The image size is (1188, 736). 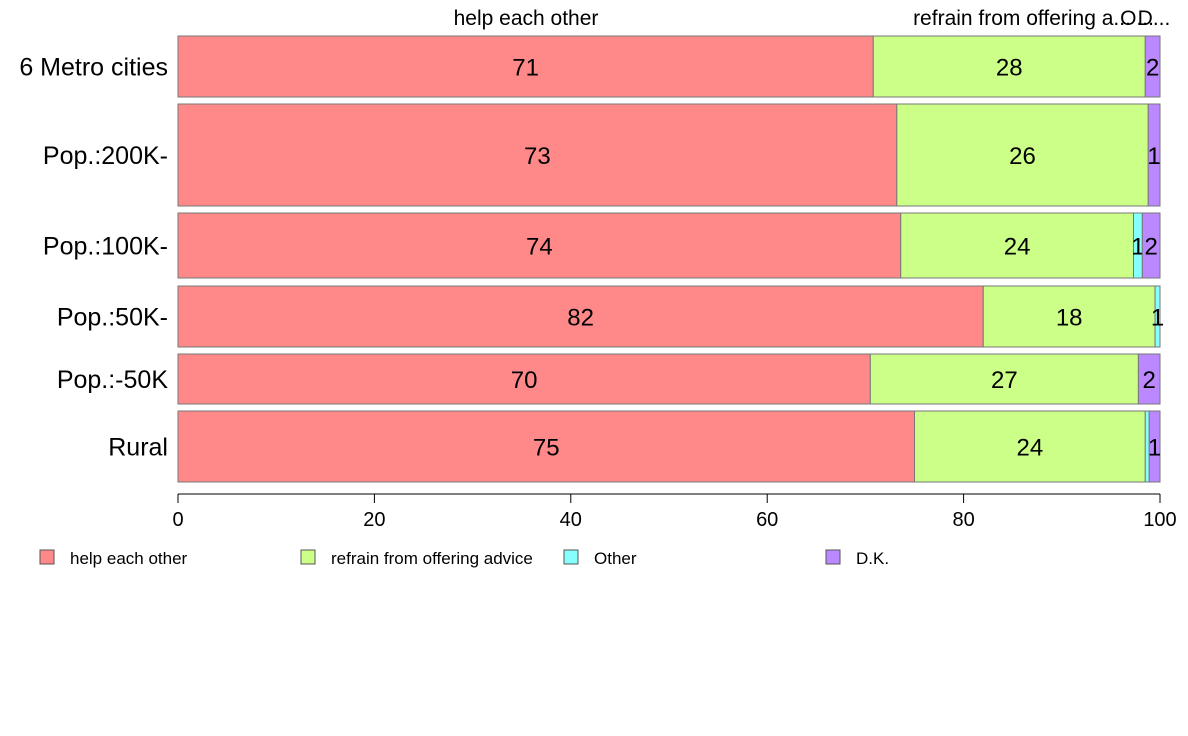 I want to click on top-series-label: help each other, so click(x=526, y=18).